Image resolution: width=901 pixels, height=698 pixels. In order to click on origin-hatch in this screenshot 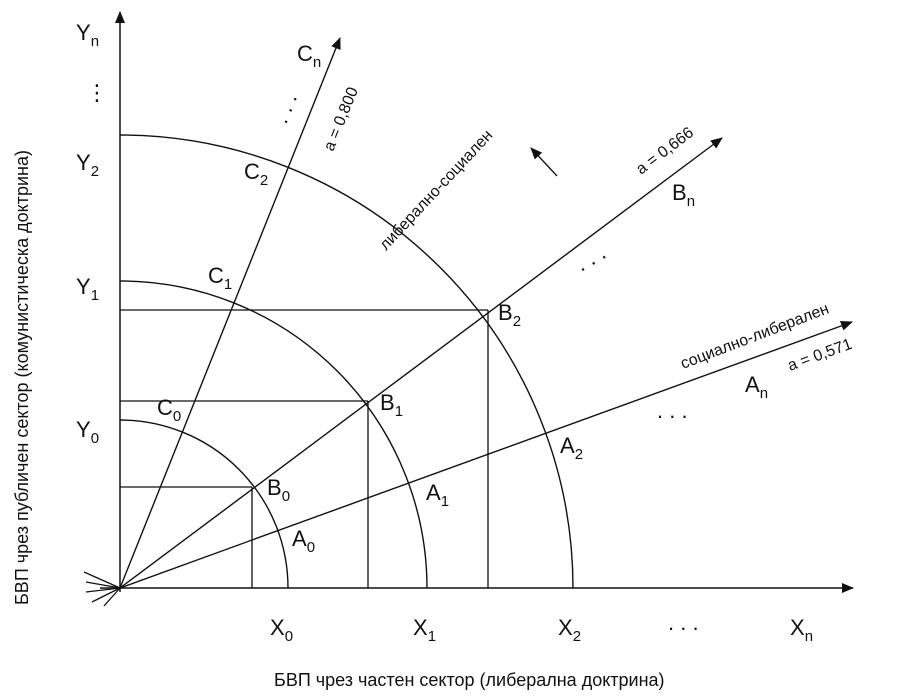, I will do `click(102, 589)`.